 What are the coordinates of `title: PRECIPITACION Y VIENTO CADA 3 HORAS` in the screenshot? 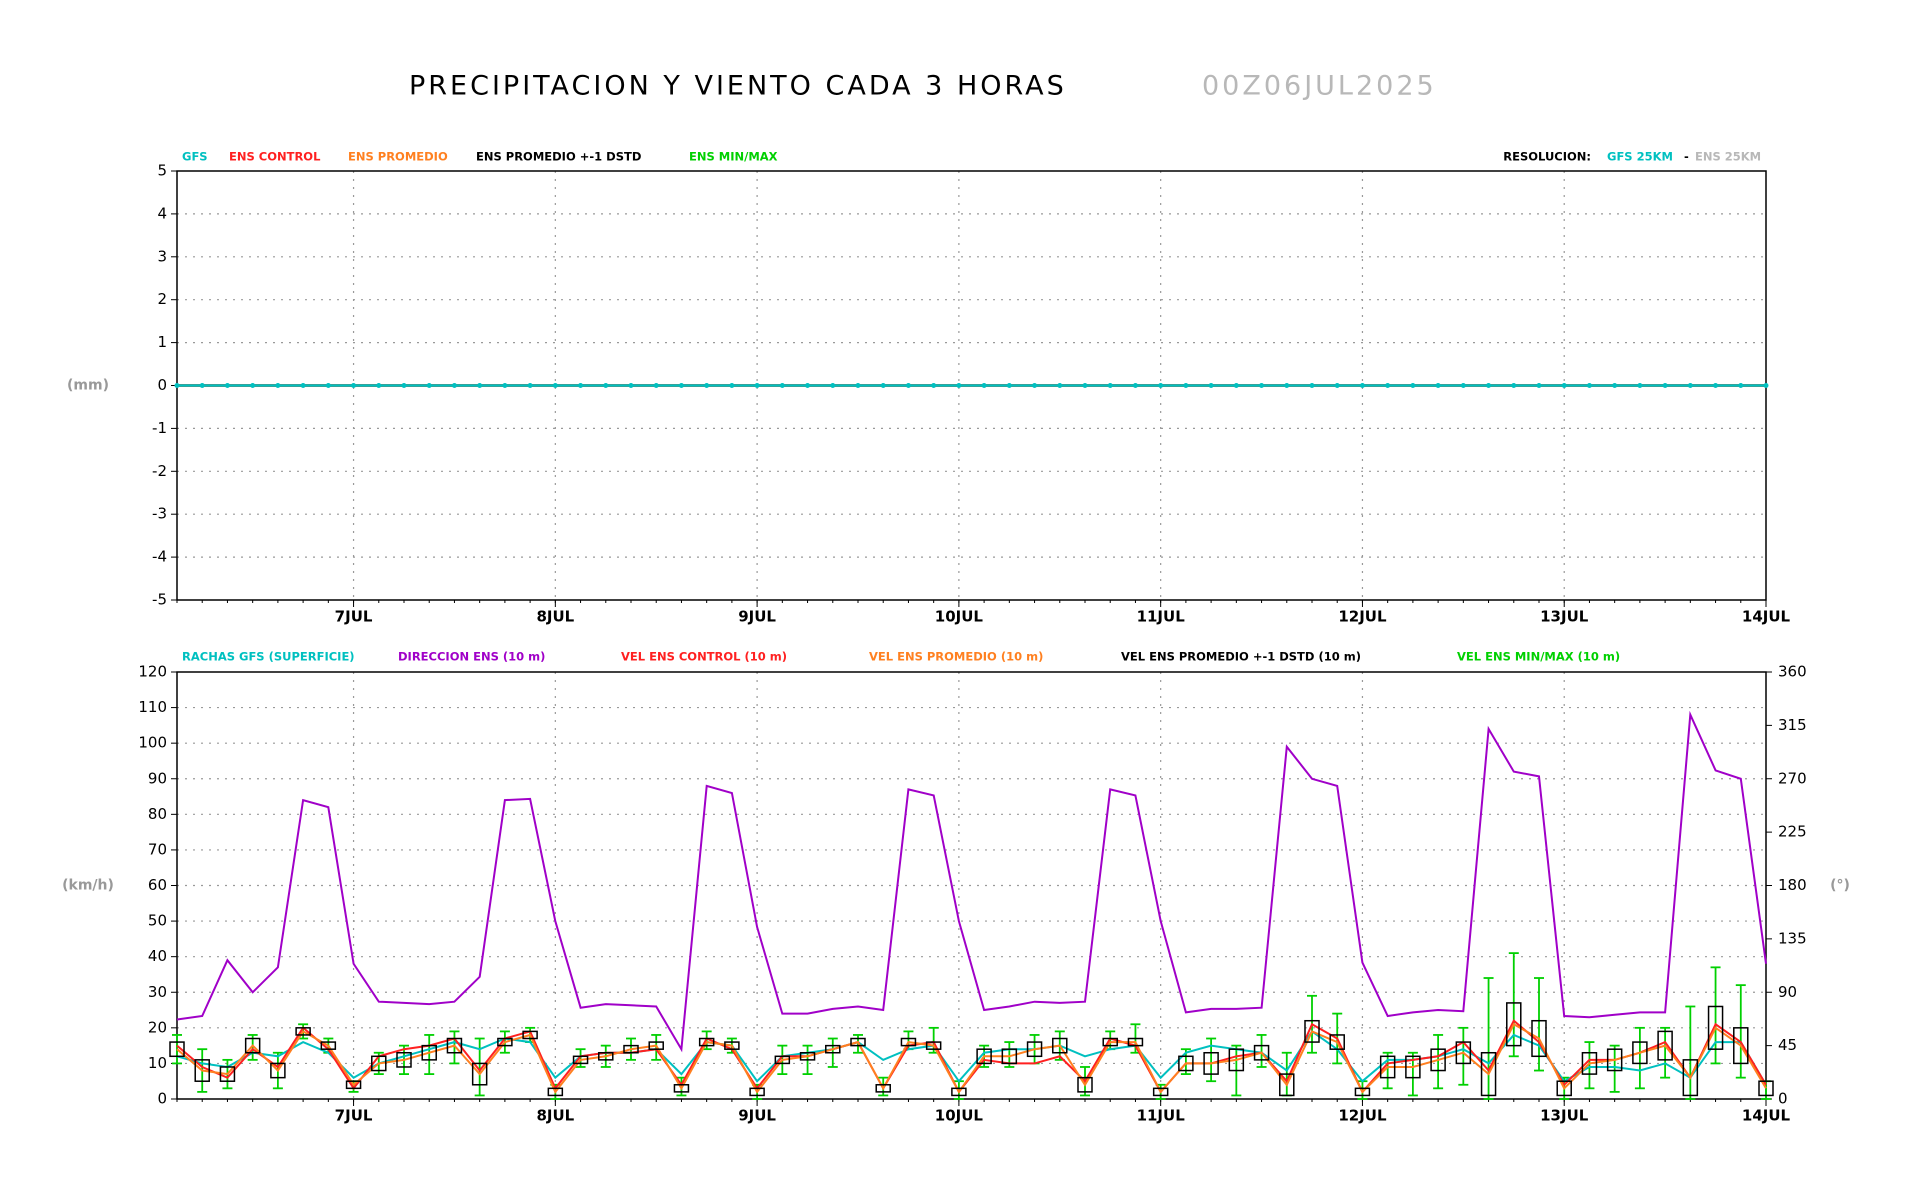 It's located at (738, 86).